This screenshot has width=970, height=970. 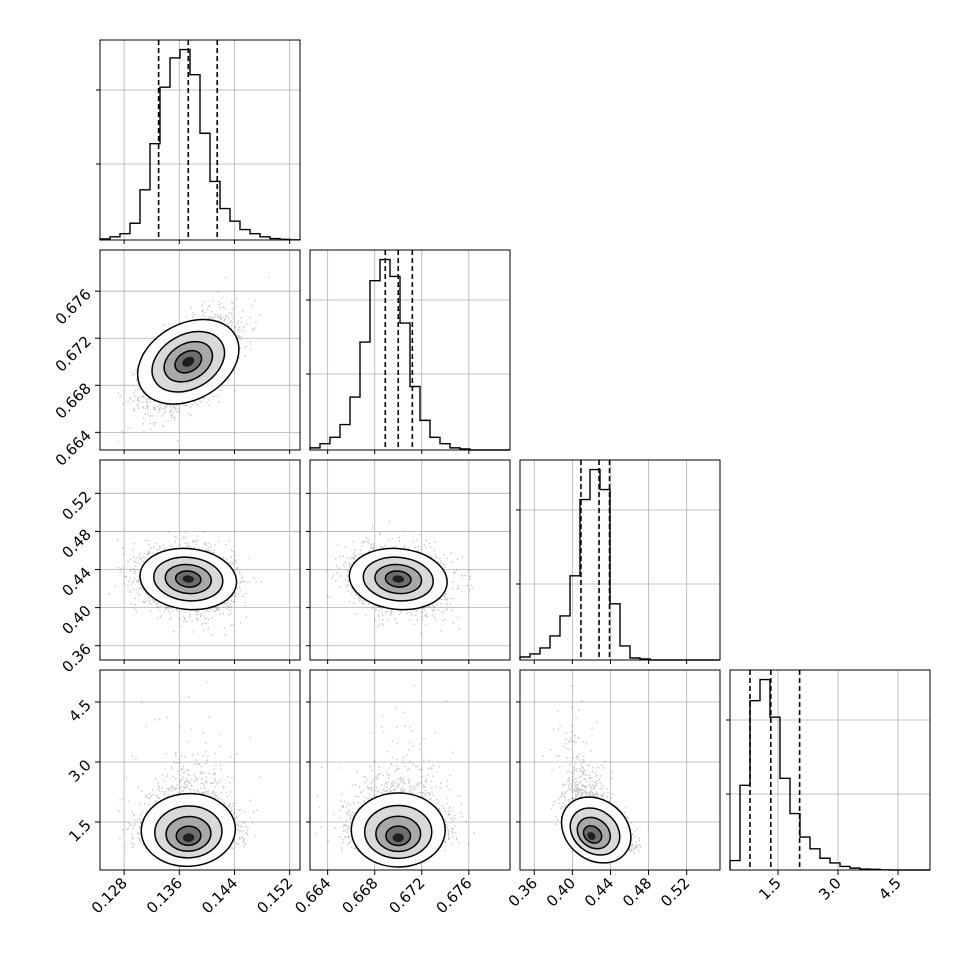 What do you see at coordinates (80, 831) in the screenshot?
I see `ytick-label-3-0: 1.5` at bounding box center [80, 831].